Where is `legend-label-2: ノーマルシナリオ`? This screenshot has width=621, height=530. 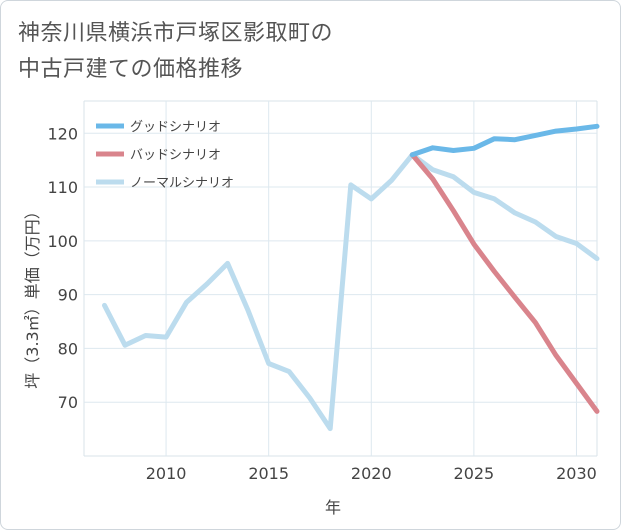 legend-label-2: ノーマルシナリオ is located at coordinates (182, 183).